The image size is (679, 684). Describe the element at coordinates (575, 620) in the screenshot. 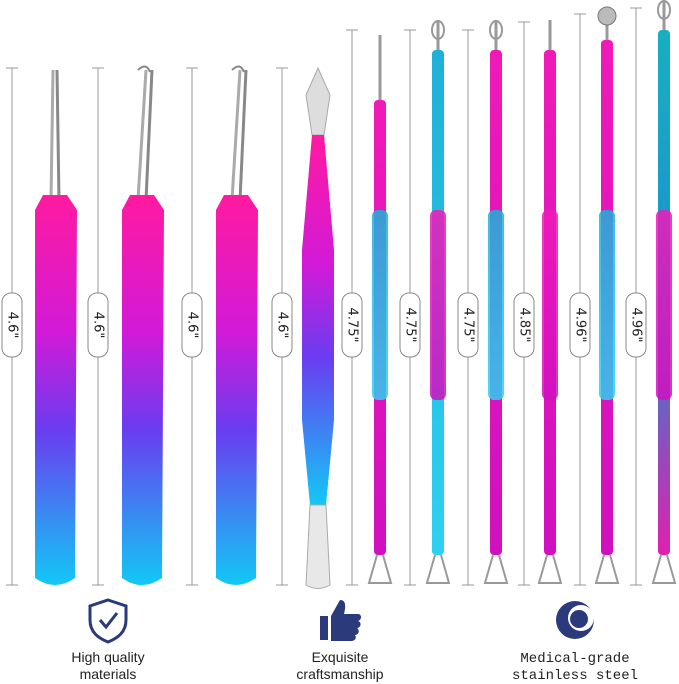

I see `steel-icon` at that location.